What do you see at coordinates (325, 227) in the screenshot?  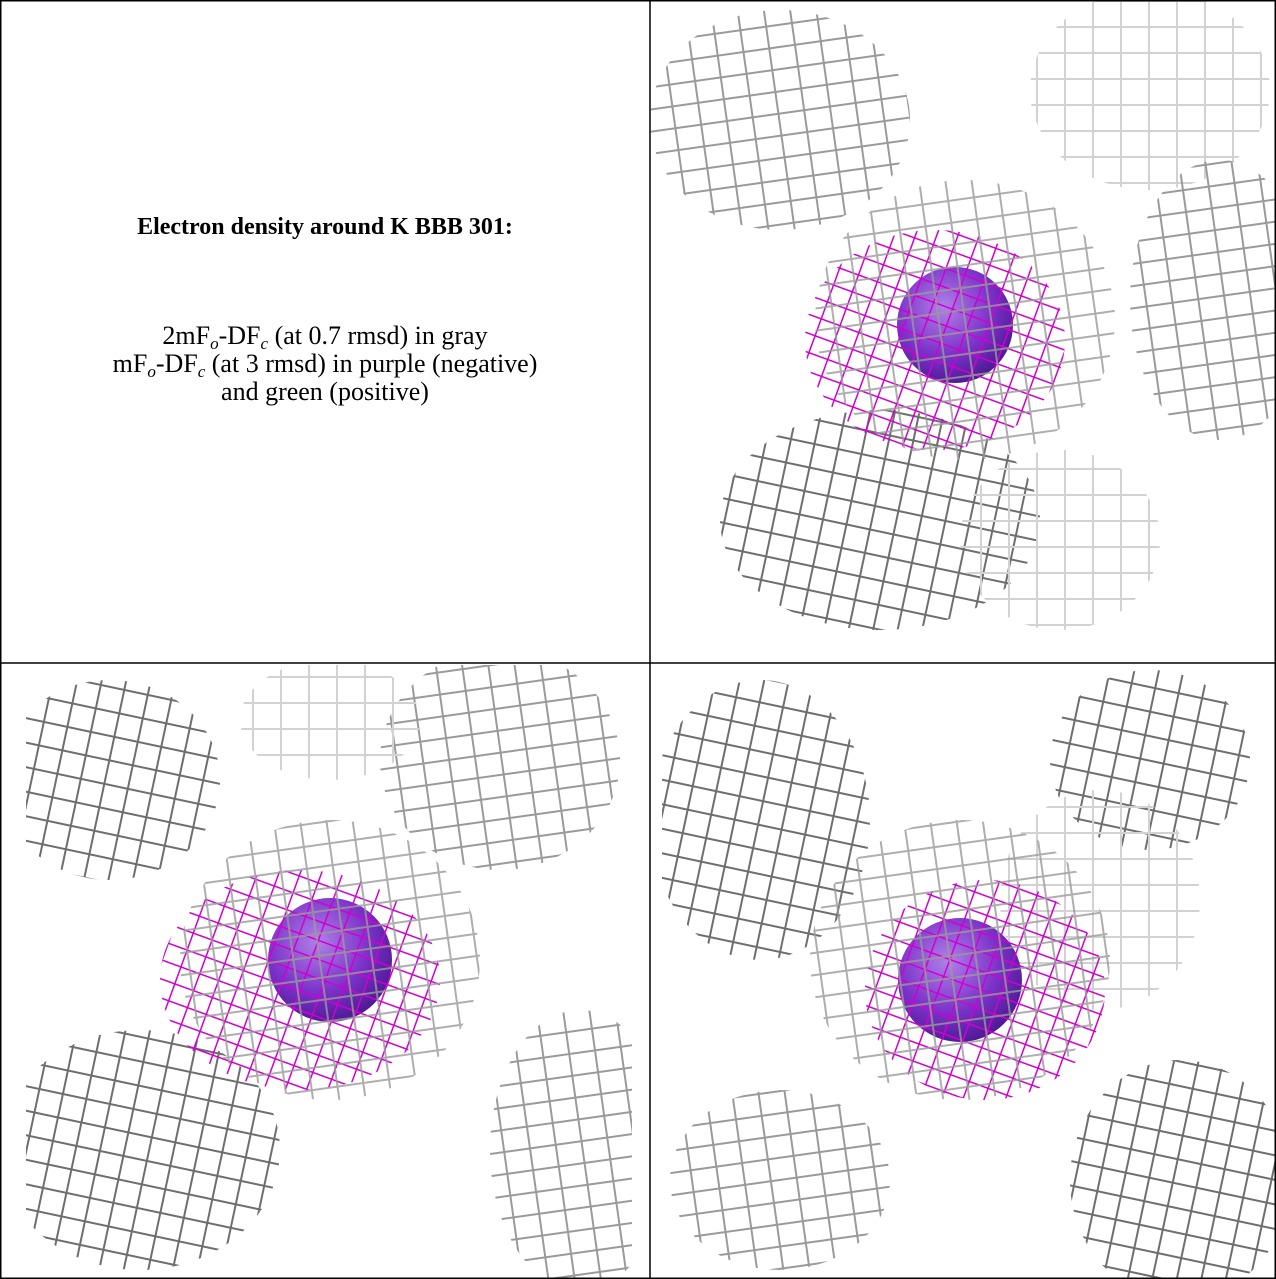 I see `title: Electron density around K BBB 301:` at bounding box center [325, 227].